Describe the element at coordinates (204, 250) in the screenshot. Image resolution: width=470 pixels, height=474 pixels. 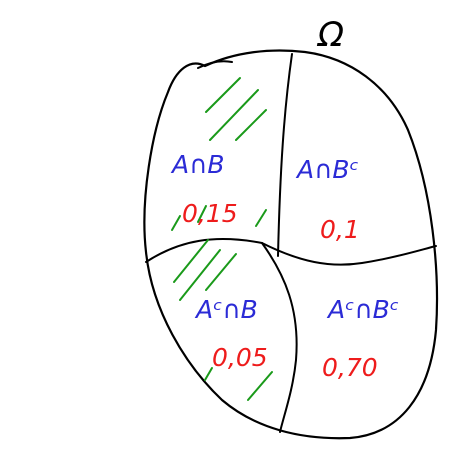
I see `divider-horizontal-left` at that location.